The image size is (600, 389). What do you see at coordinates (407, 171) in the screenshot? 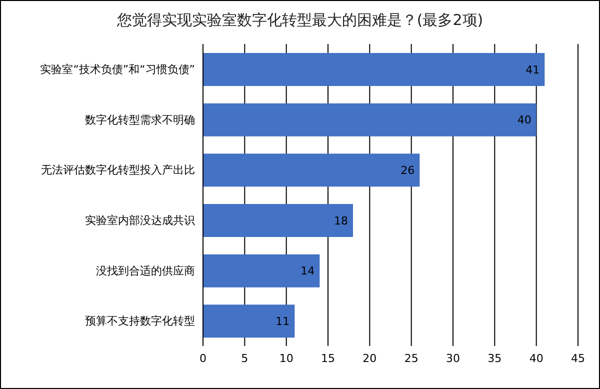
I see `data-label: 26` at bounding box center [407, 171].